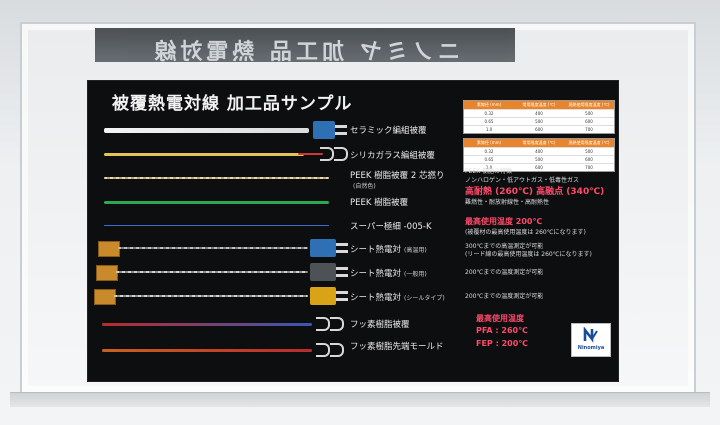  What do you see at coordinates (388, 131) in the screenshot?
I see `label-ceramic: セラミック編組被覆` at bounding box center [388, 131].